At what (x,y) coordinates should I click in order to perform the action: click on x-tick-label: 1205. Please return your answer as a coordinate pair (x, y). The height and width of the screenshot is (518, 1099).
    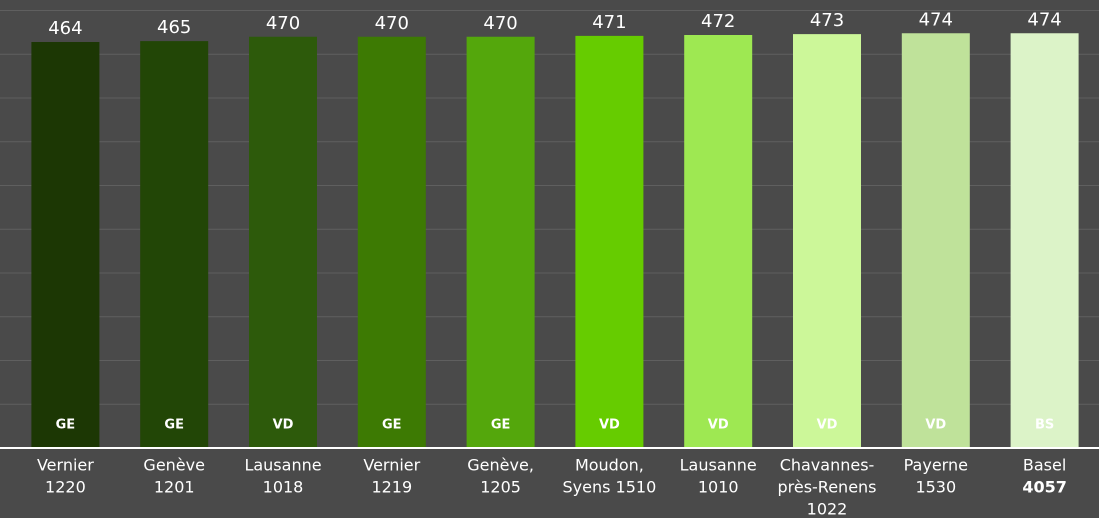
    Looking at the image, I should click on (500, 487).